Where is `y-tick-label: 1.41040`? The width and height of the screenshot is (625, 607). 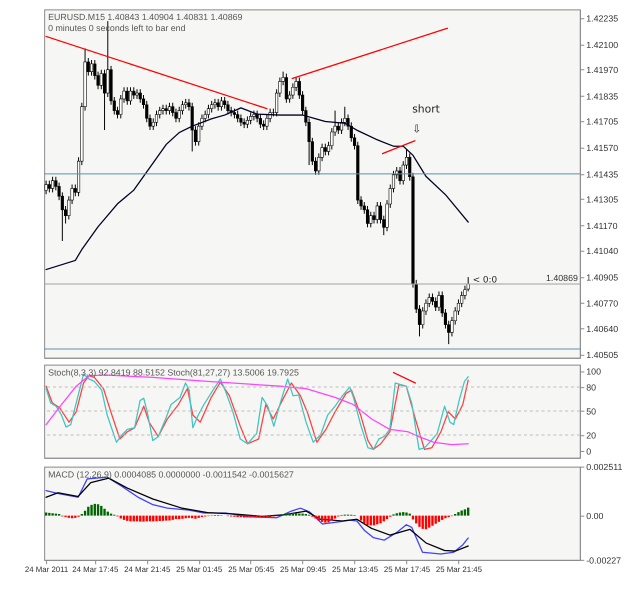
y-tick-label: 1.41040 is located at coordinates (602, 251).